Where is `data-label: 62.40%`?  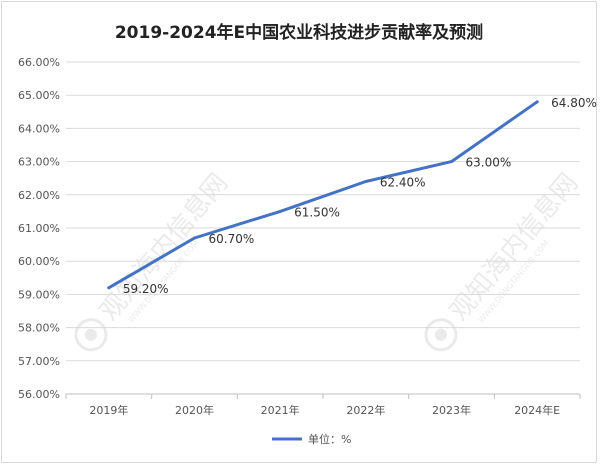
data-label: 62.40% is located at coordinates (403, 183).